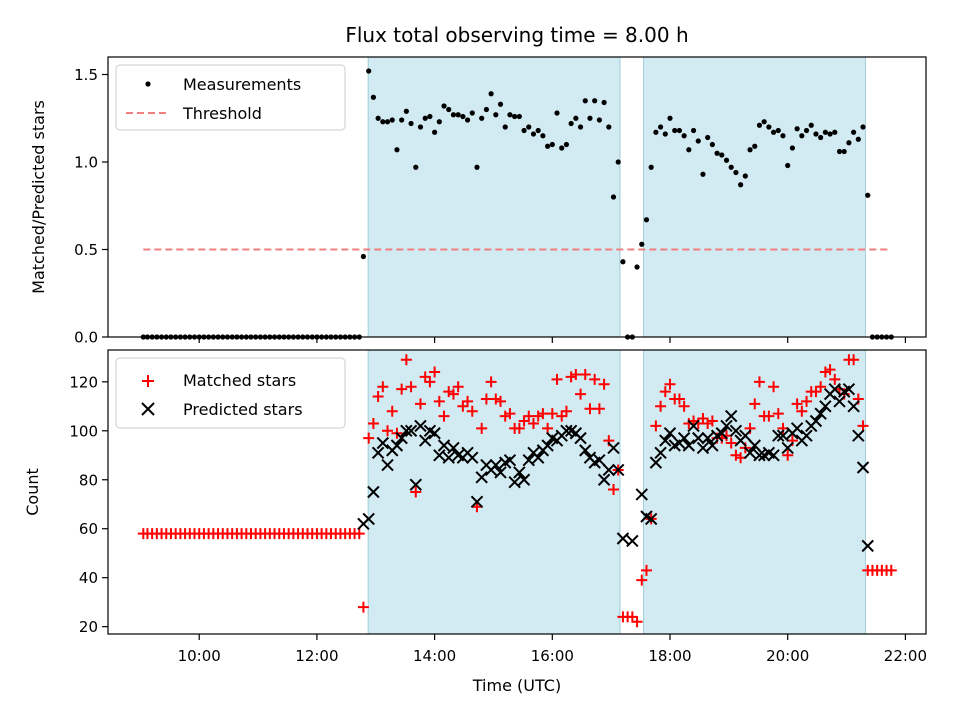  I want to click on x-tick-label-6: 22:00, so click(905, 656).